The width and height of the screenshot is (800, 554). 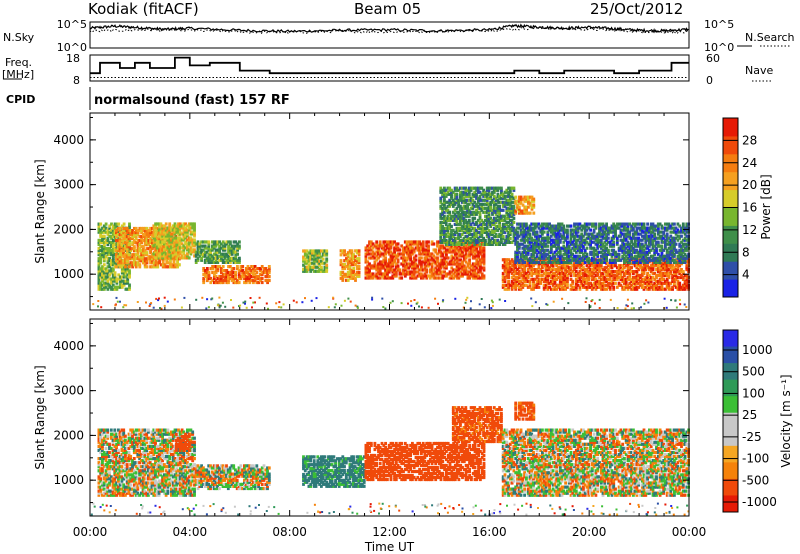 I want to click on velocity-colorbar-label: Velocity [m s⁻¹], so click(x=786, y=420).